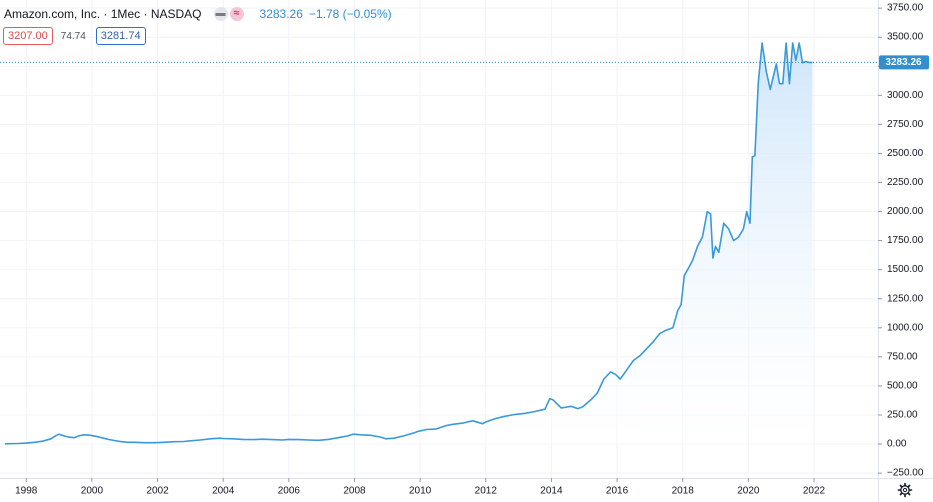 Image resolution: width=933 pixels, height=502 pixels. Describe the element at coordinates (350, 14) in the screenshot. I see `price-change-value: −1.78 (−0.05%)` at that location.